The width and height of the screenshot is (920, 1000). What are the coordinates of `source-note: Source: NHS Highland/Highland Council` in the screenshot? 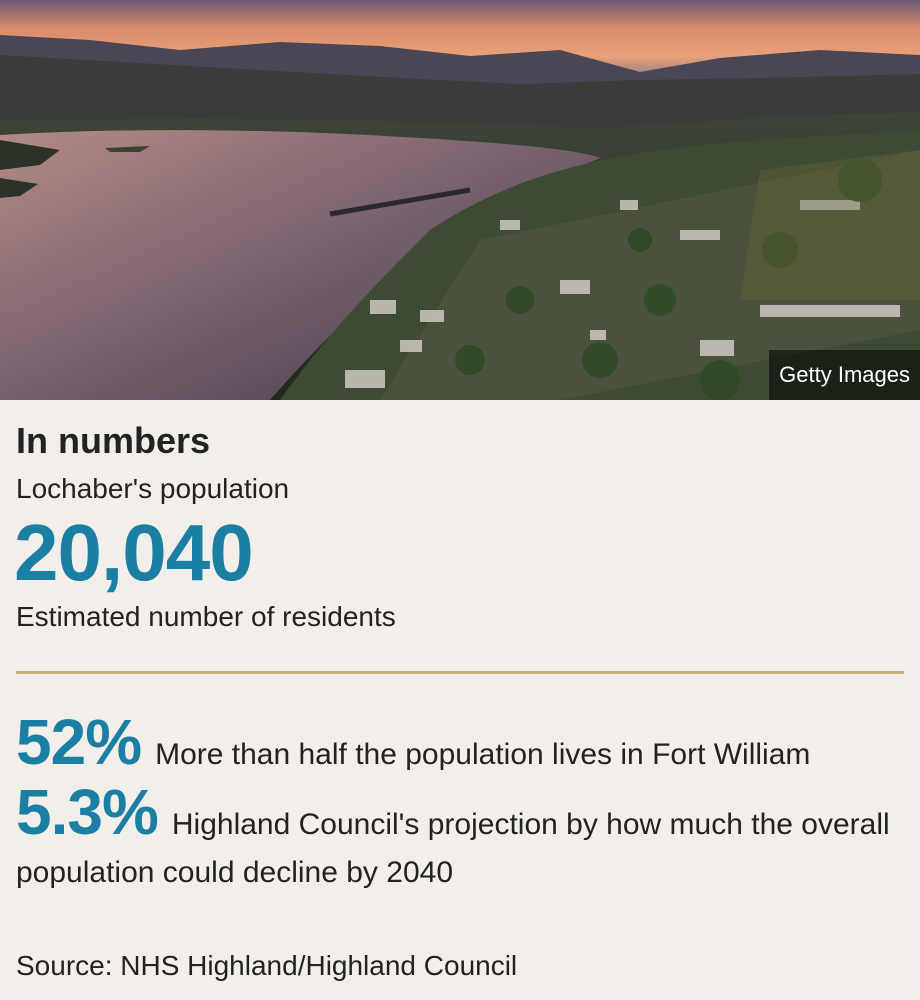 It's located at (267, 965).